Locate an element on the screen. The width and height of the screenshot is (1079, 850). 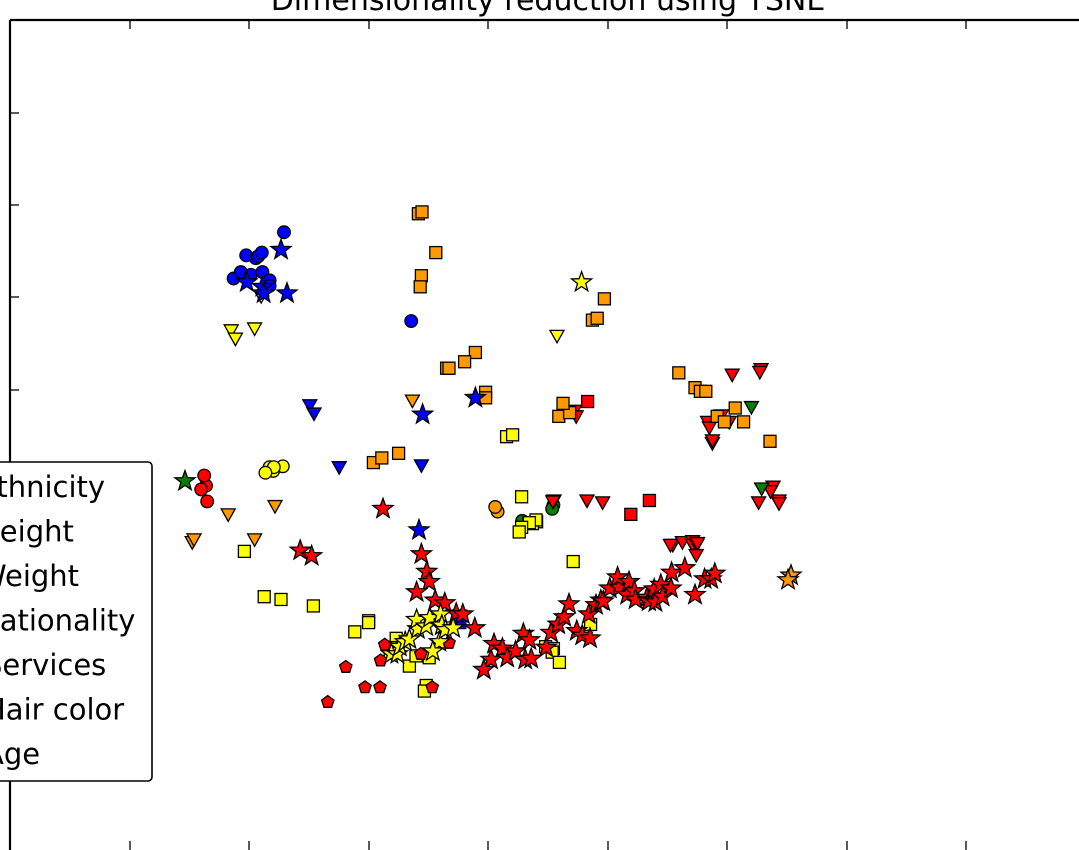
chart-title: Dimensionality reduction using TSNE is located at coordinates (548, 9).